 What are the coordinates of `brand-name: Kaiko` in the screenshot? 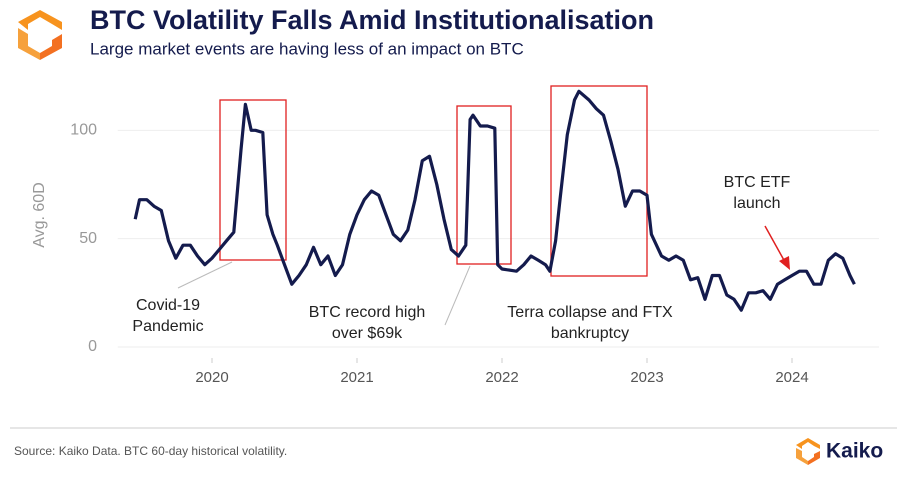 It's located at (854, 451).